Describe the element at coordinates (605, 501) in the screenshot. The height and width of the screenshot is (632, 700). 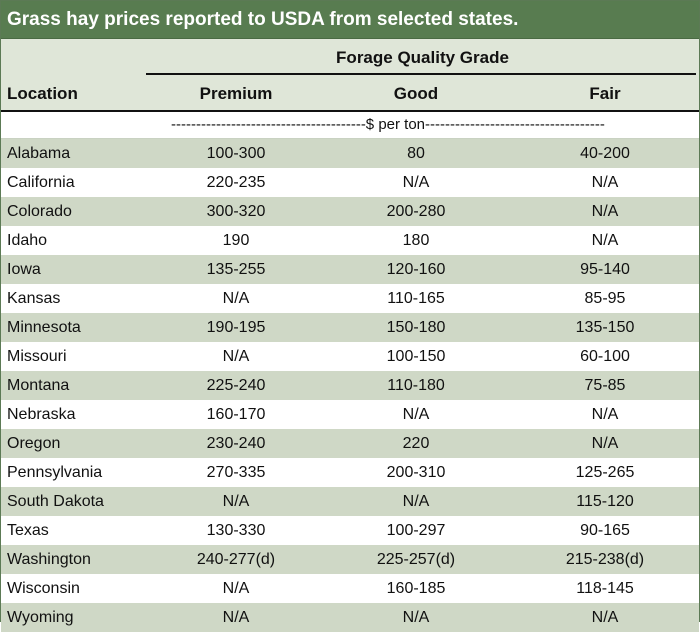
I see `cell-fair: 115-120` at that location.